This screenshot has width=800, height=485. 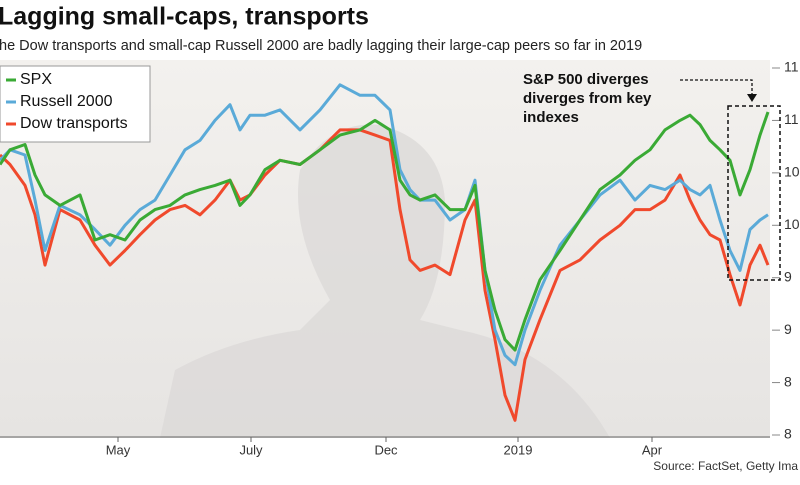 I want to click on legend-box, so click(x=75, y=104).